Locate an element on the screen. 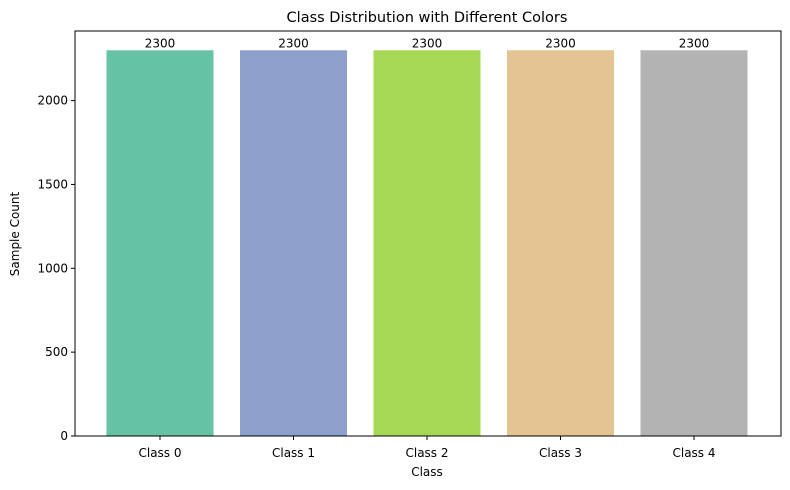 This screenshot has height=490, width=790. y-tick-label-2: 1000 is located at coordinates (52, 268).